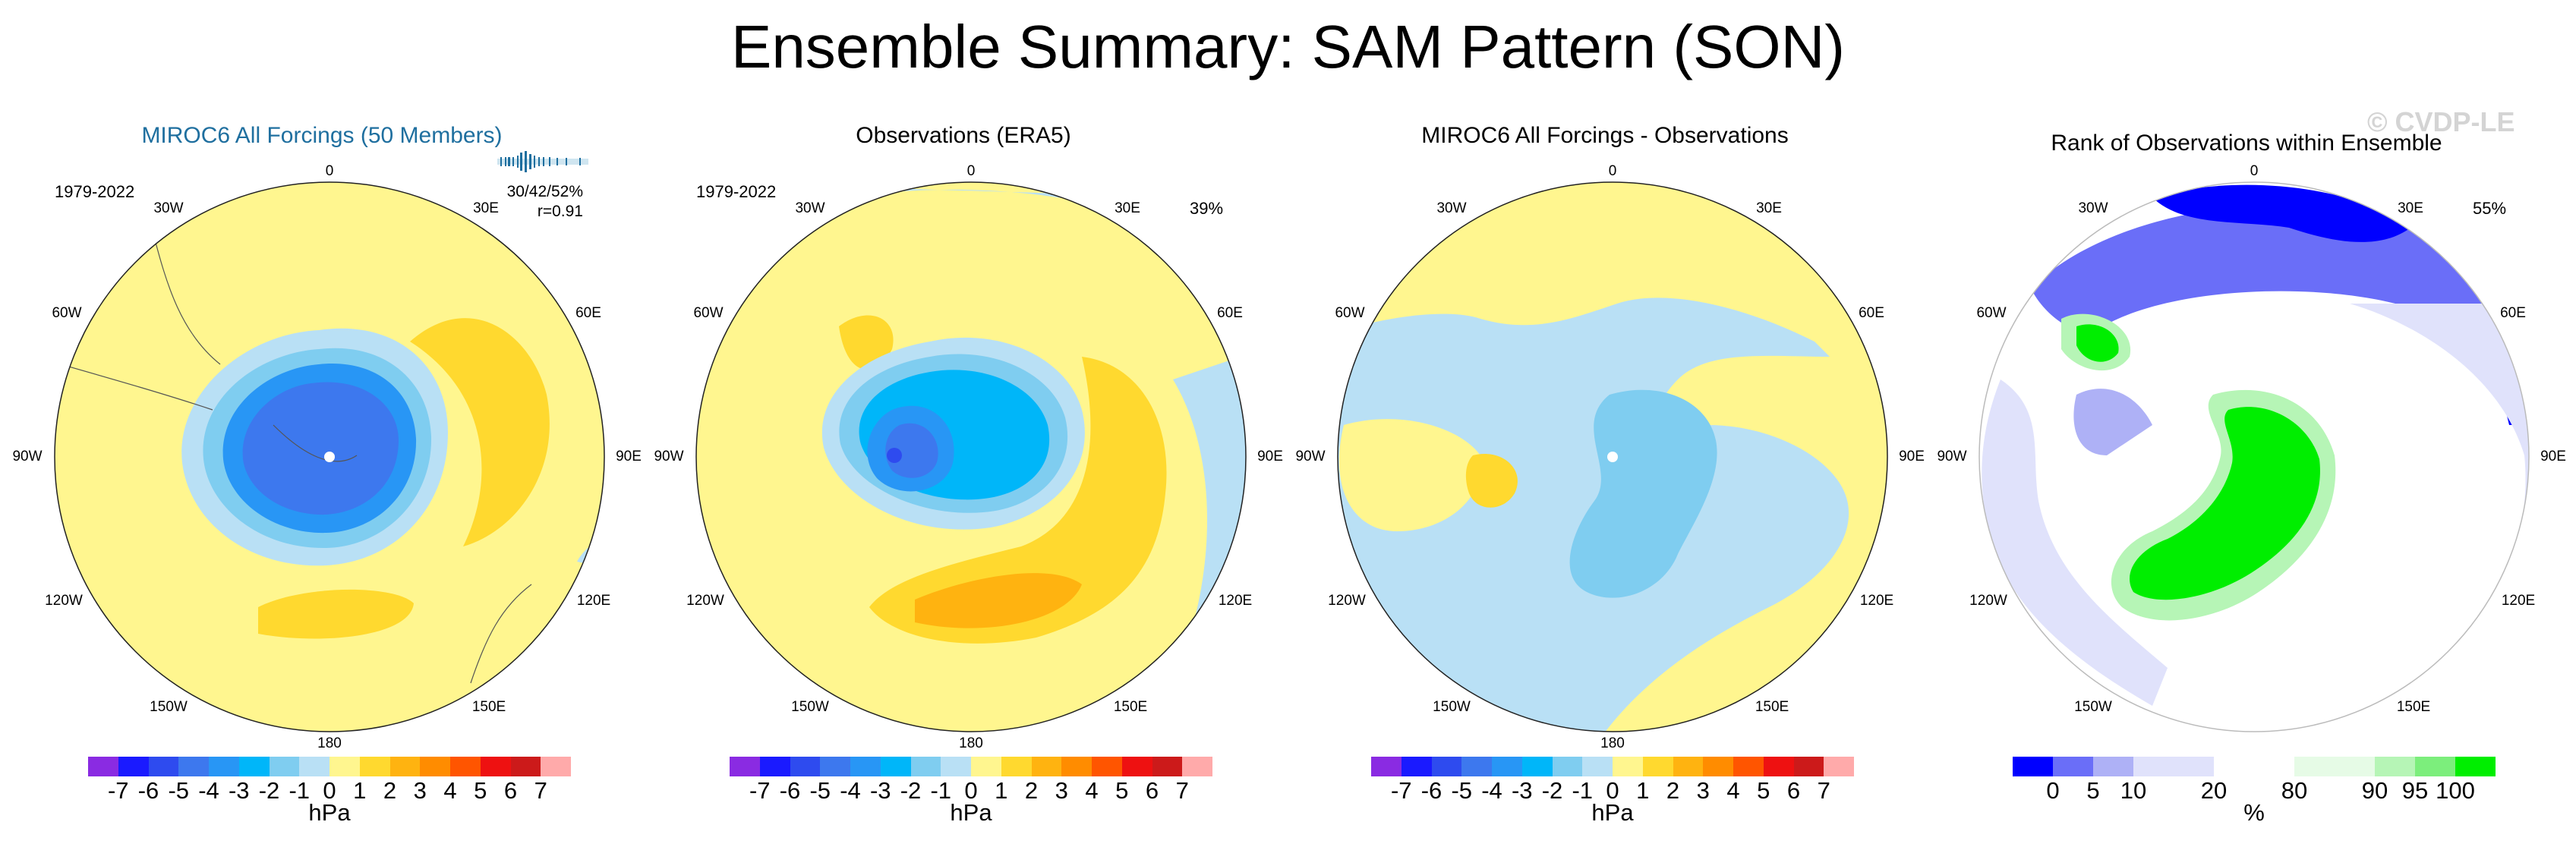 This screenshot has height=847, width=2576. What do you see at coordinates (2455, 790) in the screenshot?
I see `colorbar-tick-label: 100` at bounding box center [2455, 790].